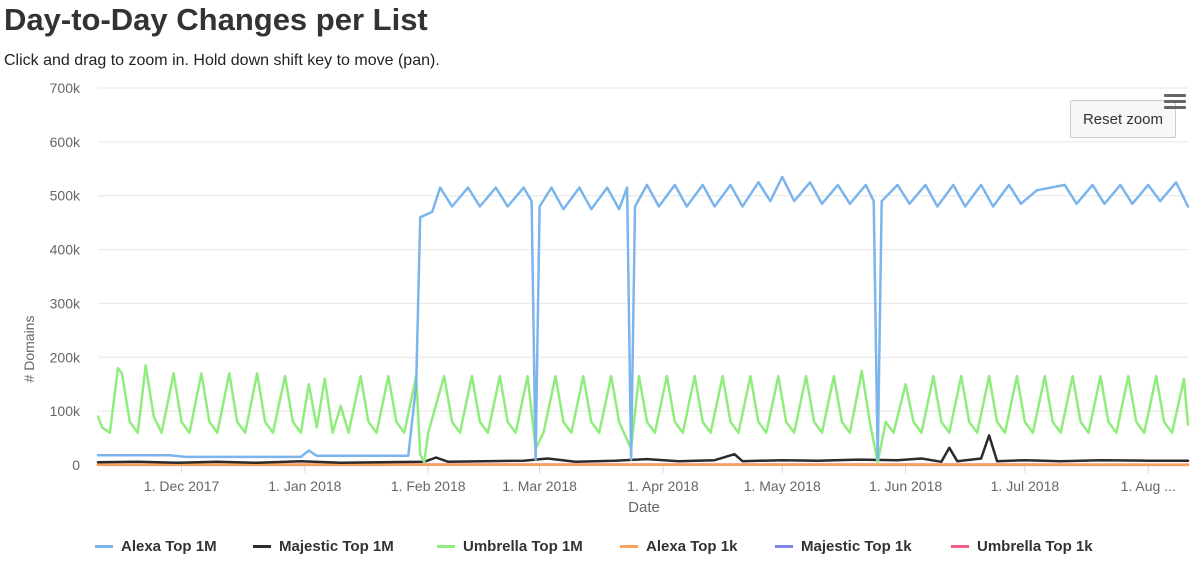  I want to click on x-axis-label: Date, so click(644, 507).